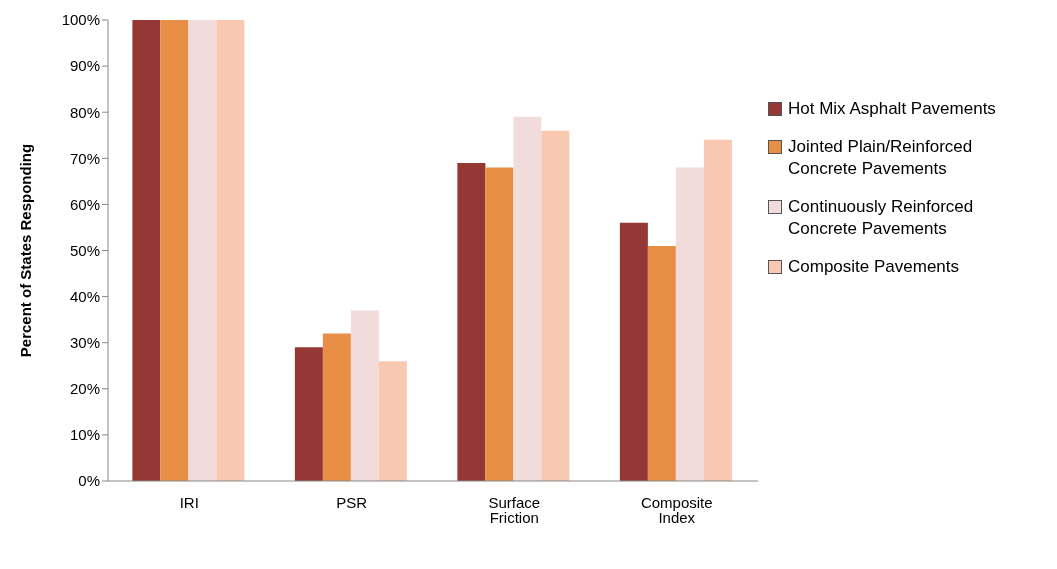 The width and height of the screenshot is (1057, 569). I want to click on y-tick-label: 10%, so click(84, 435).